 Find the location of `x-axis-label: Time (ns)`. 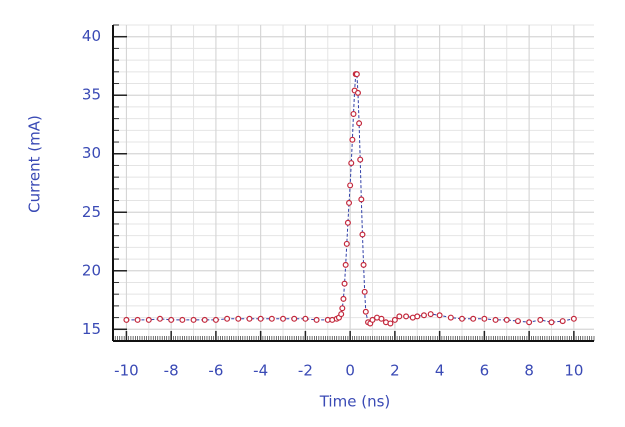

x-axis-label: Time (ns) is located at coordinates (355, 402).